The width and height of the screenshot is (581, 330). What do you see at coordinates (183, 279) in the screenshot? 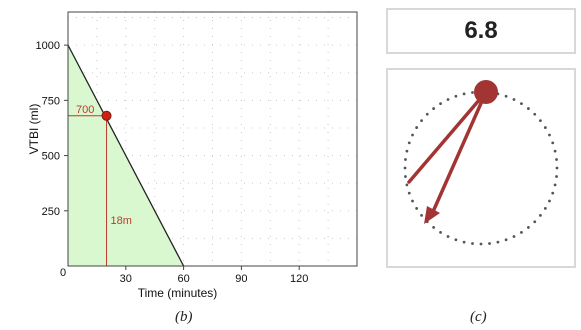
I see `x-tick-label: 60` at bounding box center [183, 279].